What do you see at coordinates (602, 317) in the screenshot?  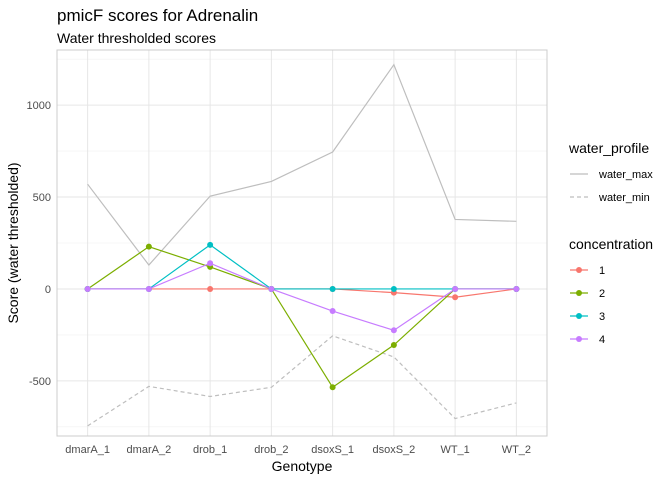 I see `legend-label-concentration-3: 3` at bounding box center [602, 317].